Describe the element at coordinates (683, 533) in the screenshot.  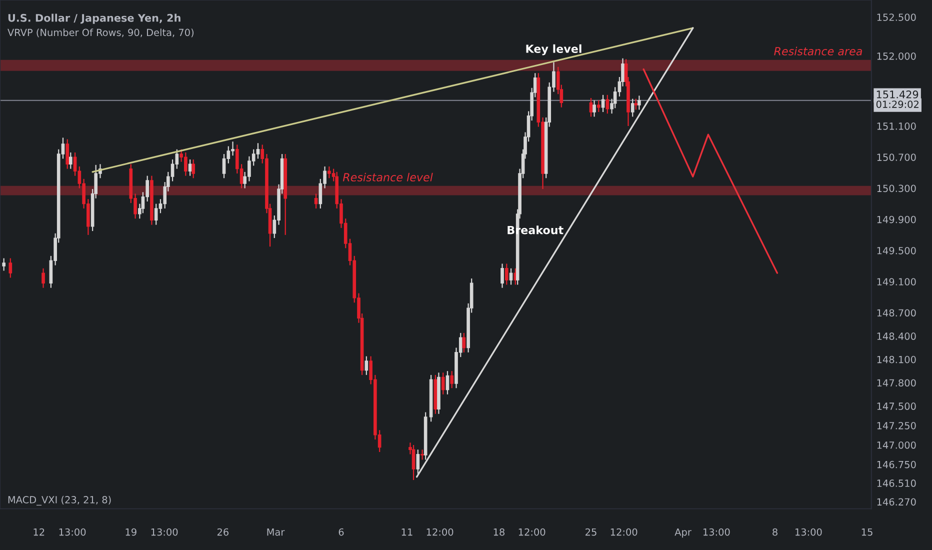
I see `x-tick-label: Apr` at that location.